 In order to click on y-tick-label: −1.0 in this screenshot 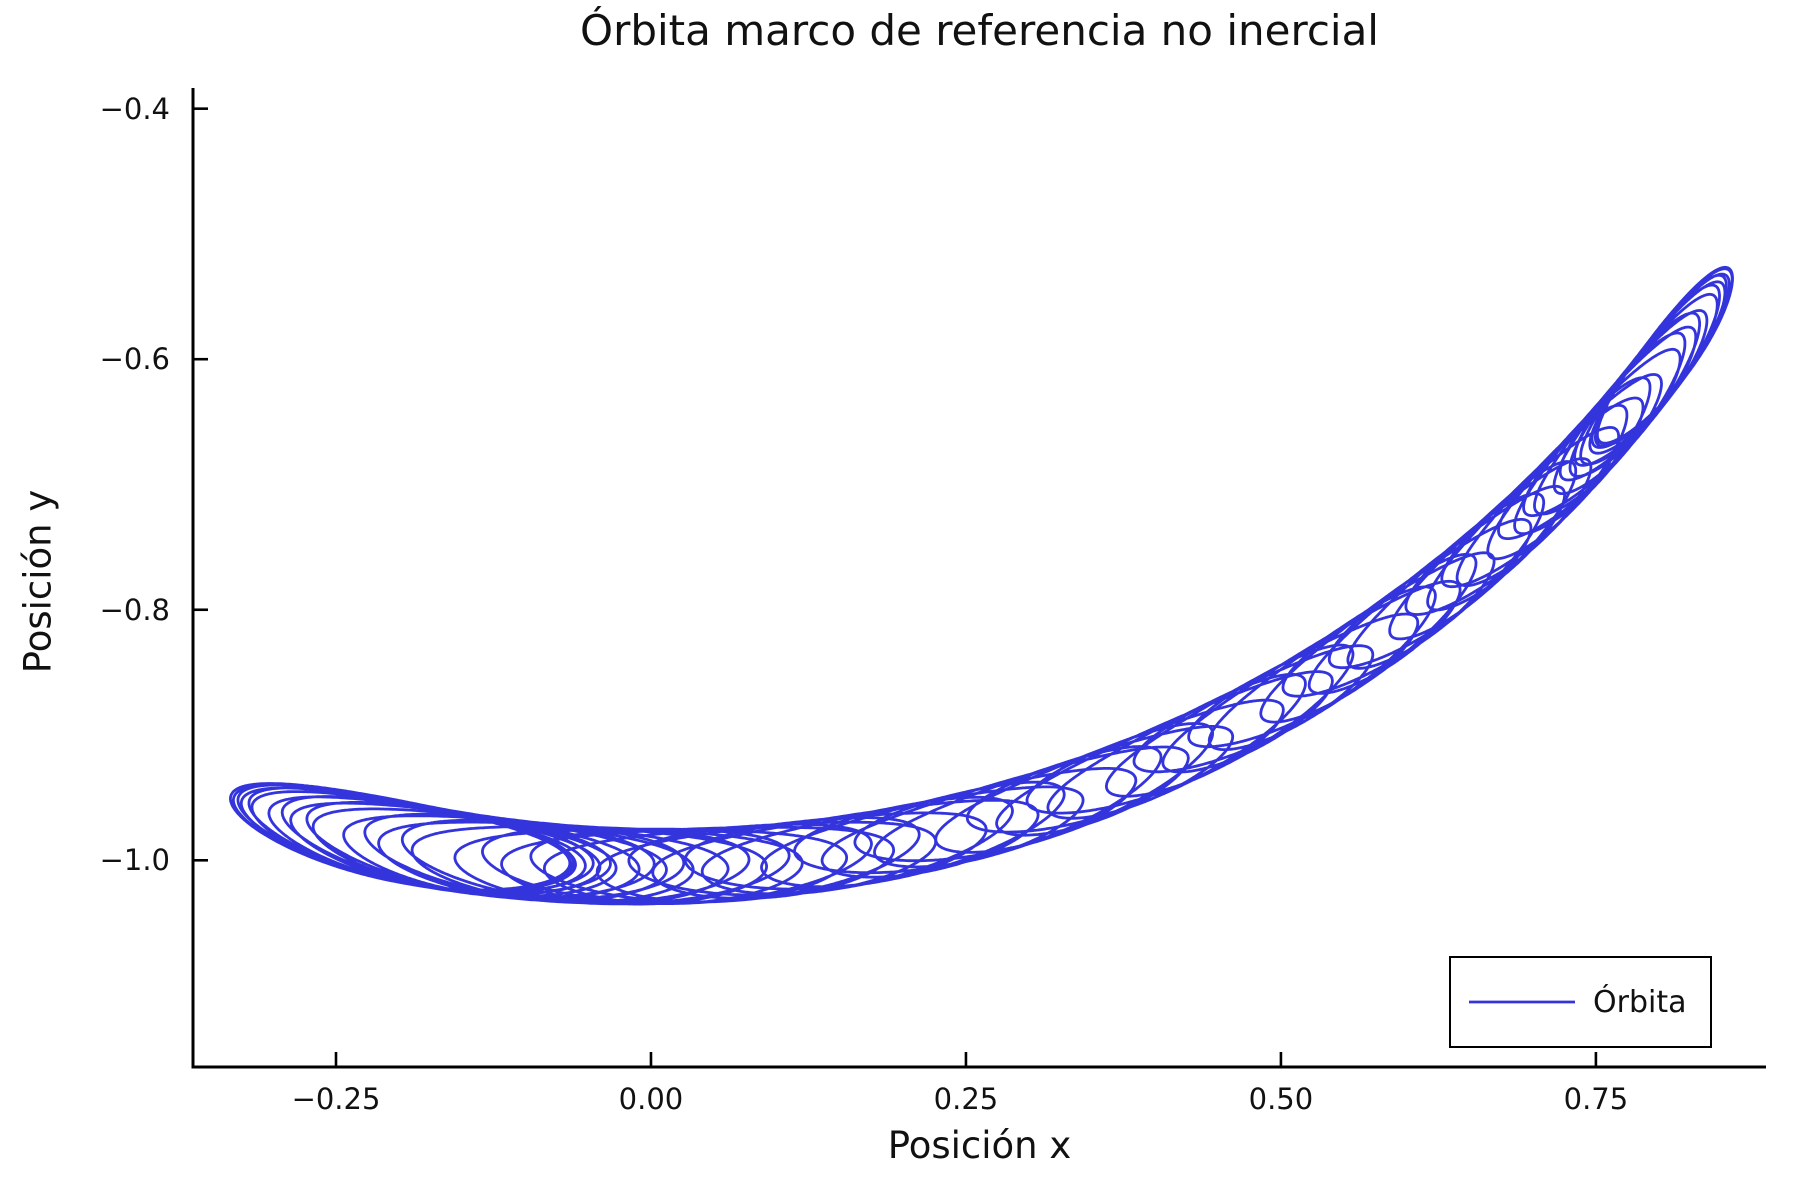, I will do `click(134, 860)`.